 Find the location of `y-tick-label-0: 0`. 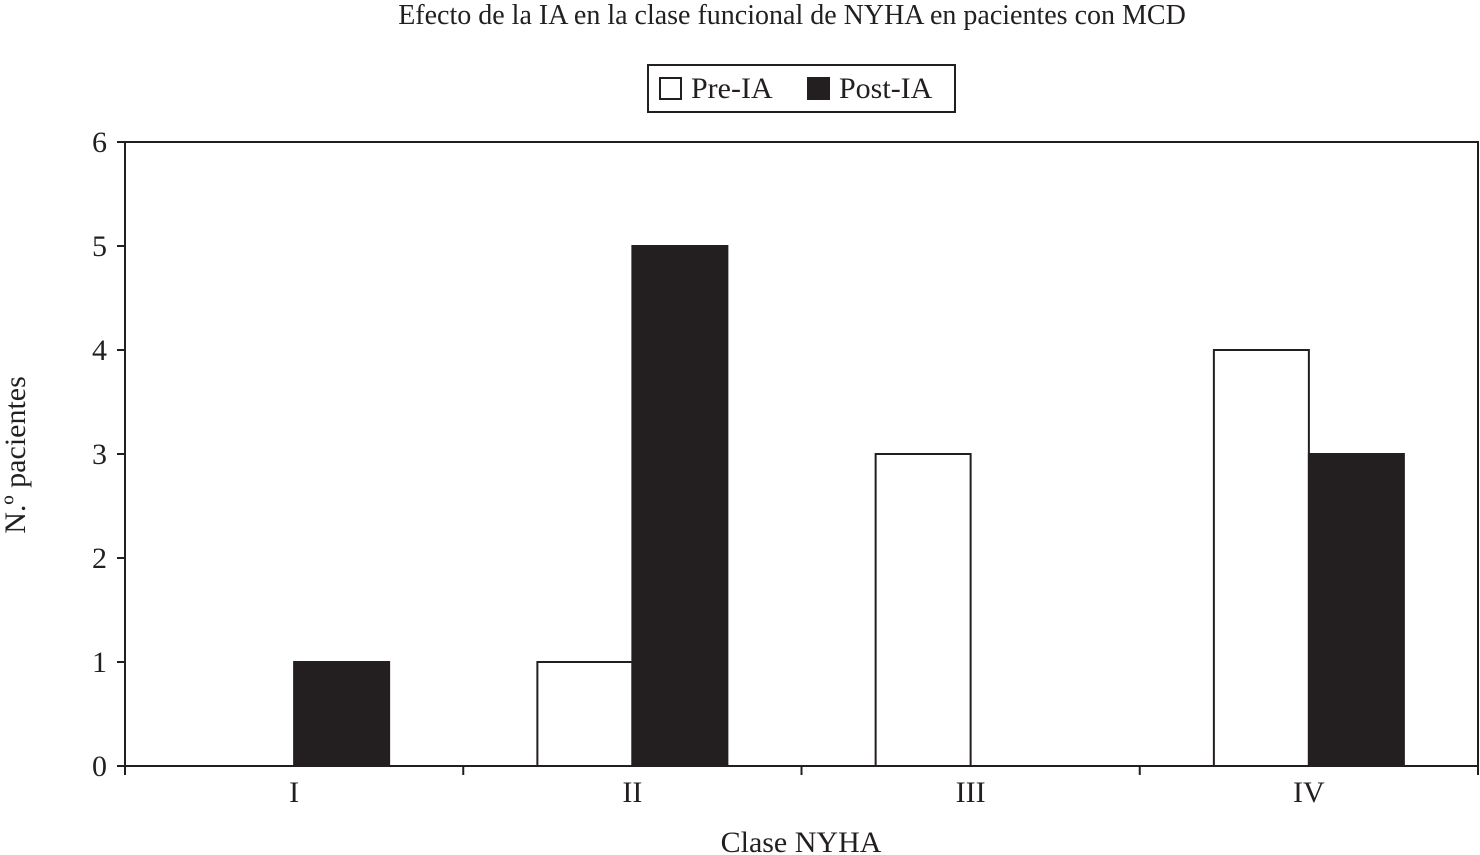

y-tick-label-0: 0 is located at coordinates (99, 766).